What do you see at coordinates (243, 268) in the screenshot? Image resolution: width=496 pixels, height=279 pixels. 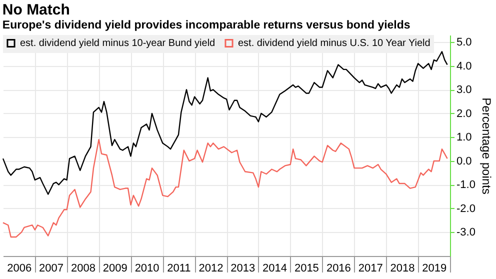 I see `x-tick-label: 2013` at bounding box center [243, 268].